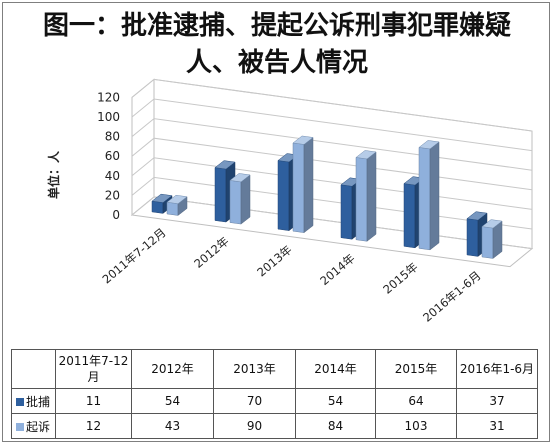  I want to click on table-cell: 11, so click(93, 401).